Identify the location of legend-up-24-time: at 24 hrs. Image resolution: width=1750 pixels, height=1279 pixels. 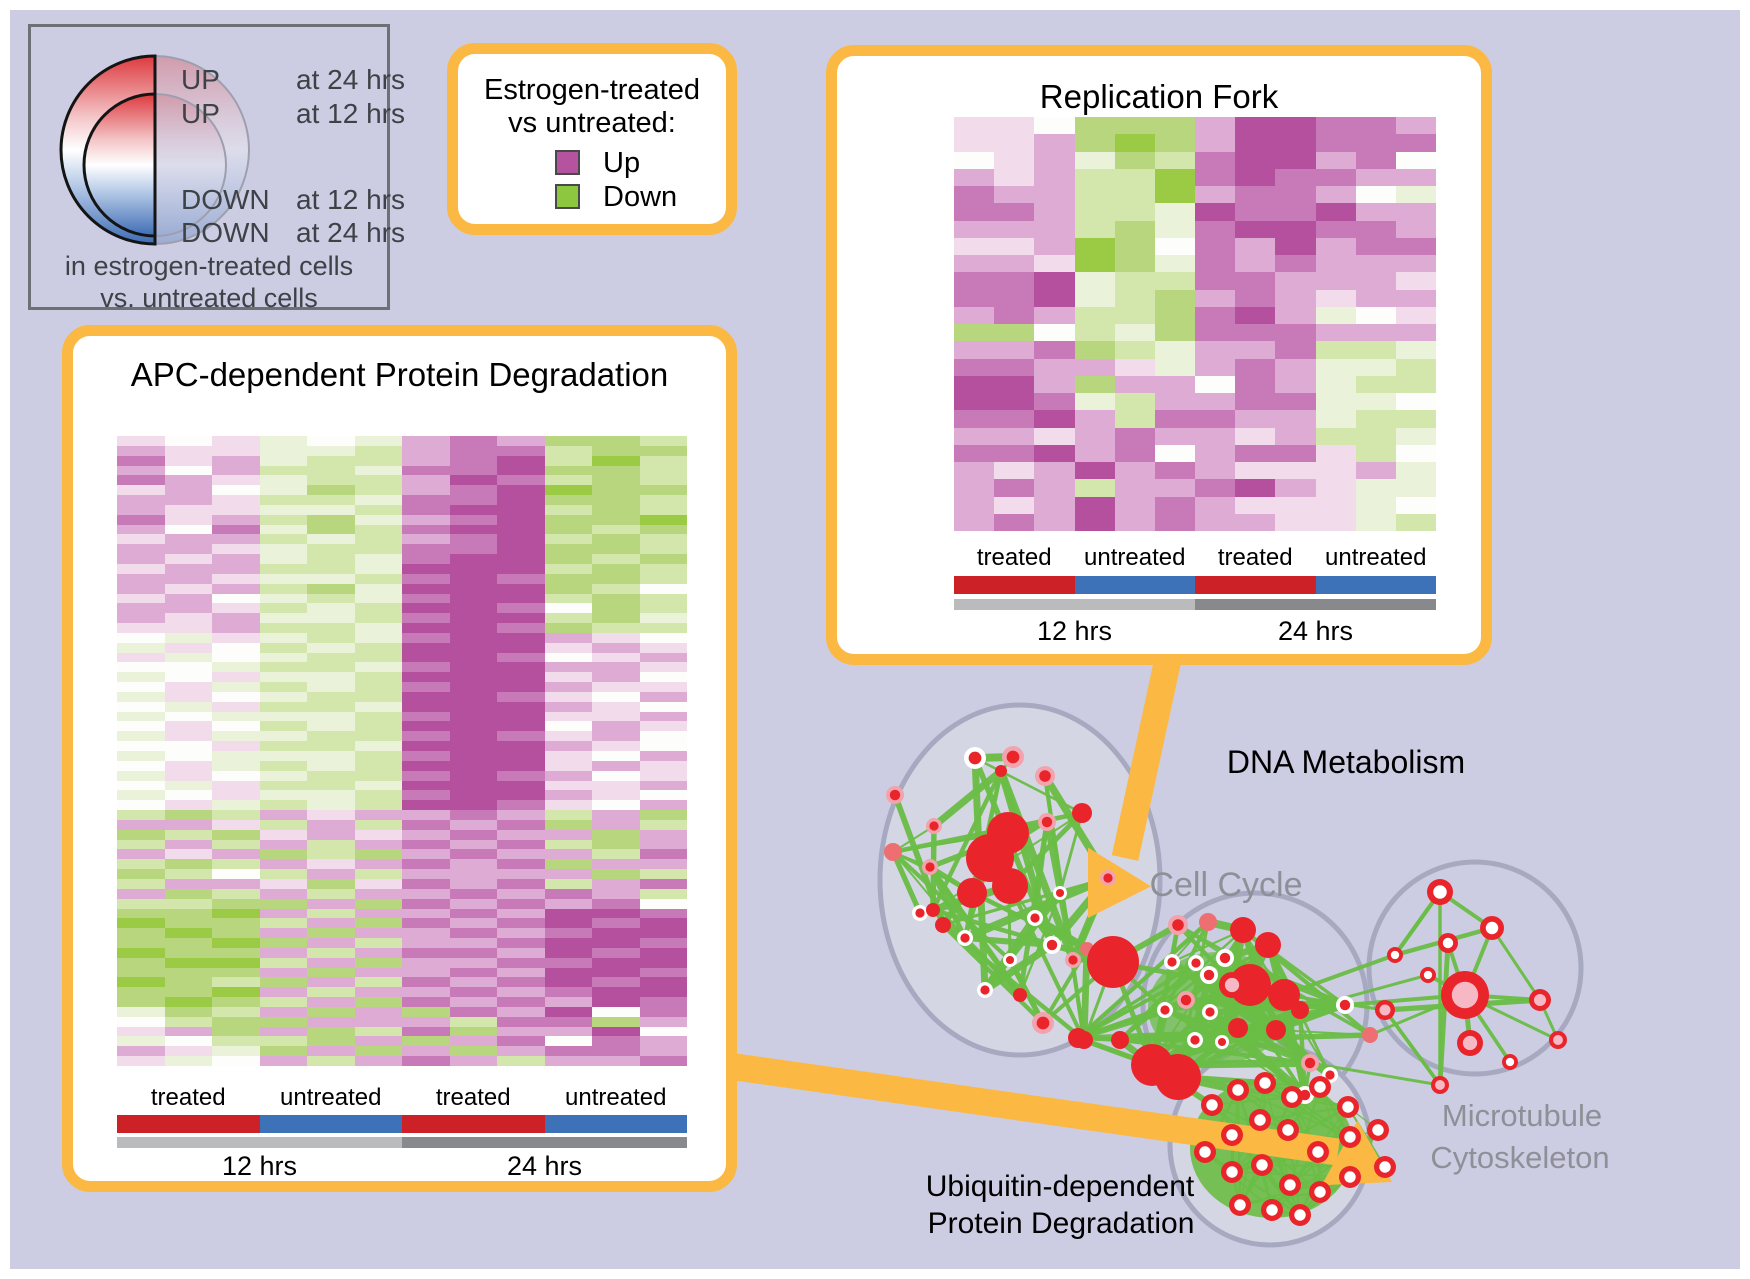
(350, 79).